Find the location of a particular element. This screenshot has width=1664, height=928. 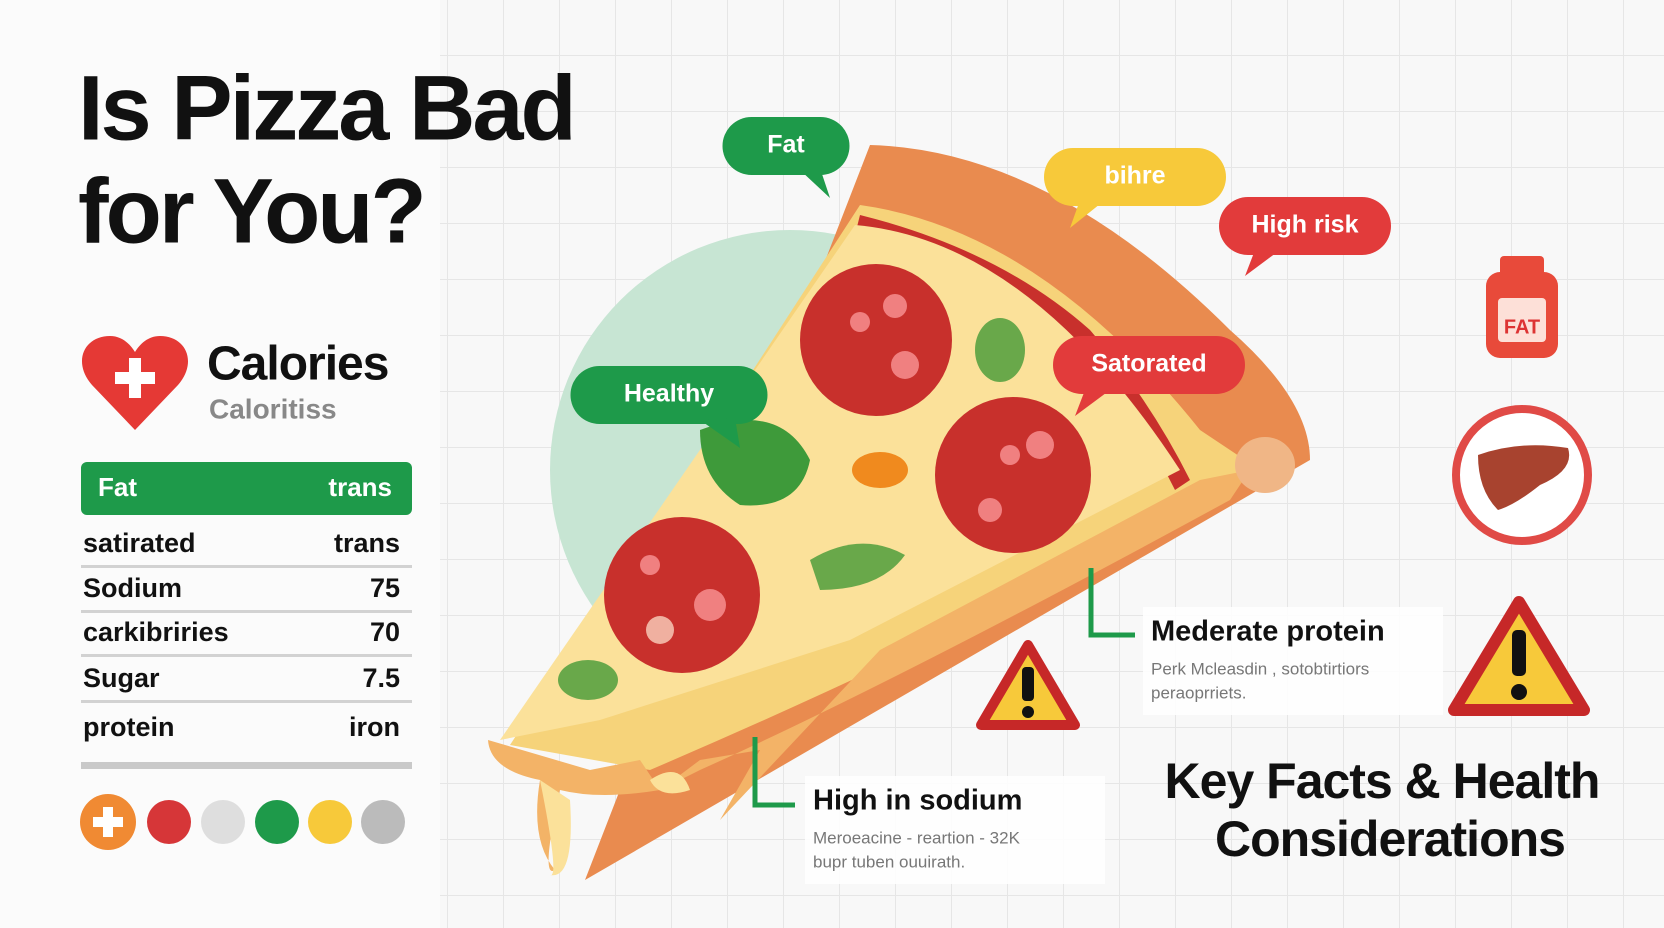

bubble-label: High risk is located at coordinates (1305, 225).